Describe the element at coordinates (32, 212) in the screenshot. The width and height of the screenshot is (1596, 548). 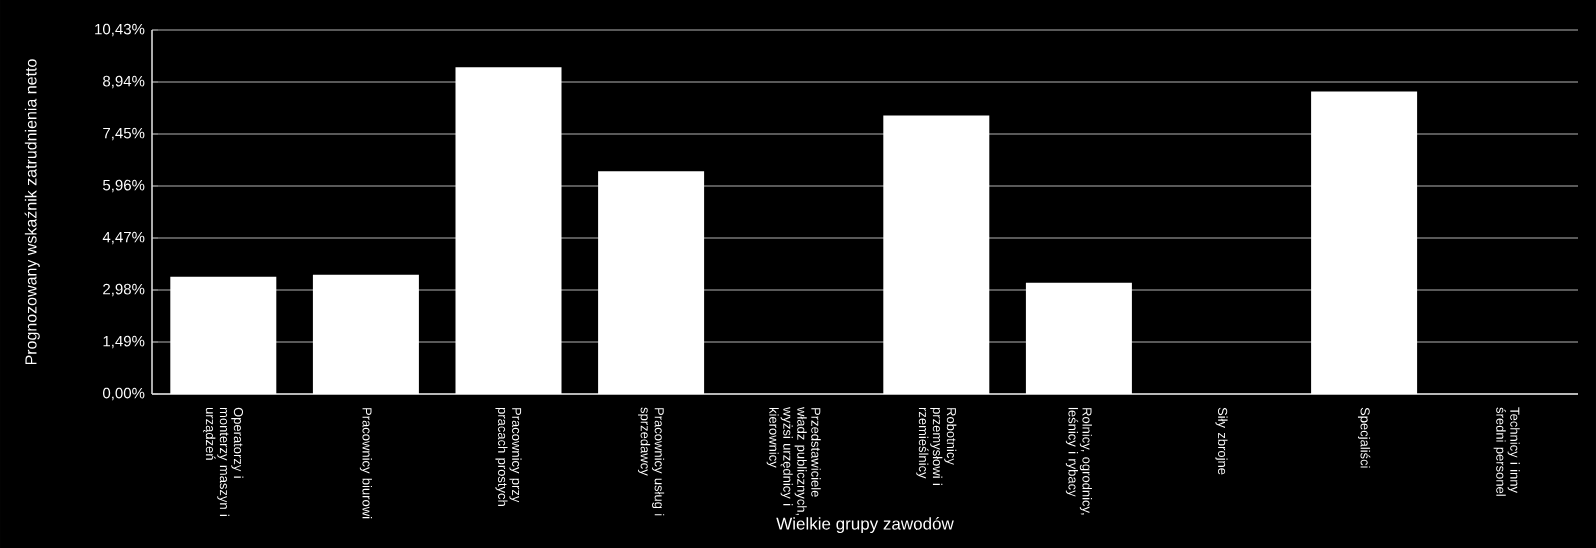
I see `y-axis-title: Prognozowany wskaźnik zatrudnienia netto` at that location.